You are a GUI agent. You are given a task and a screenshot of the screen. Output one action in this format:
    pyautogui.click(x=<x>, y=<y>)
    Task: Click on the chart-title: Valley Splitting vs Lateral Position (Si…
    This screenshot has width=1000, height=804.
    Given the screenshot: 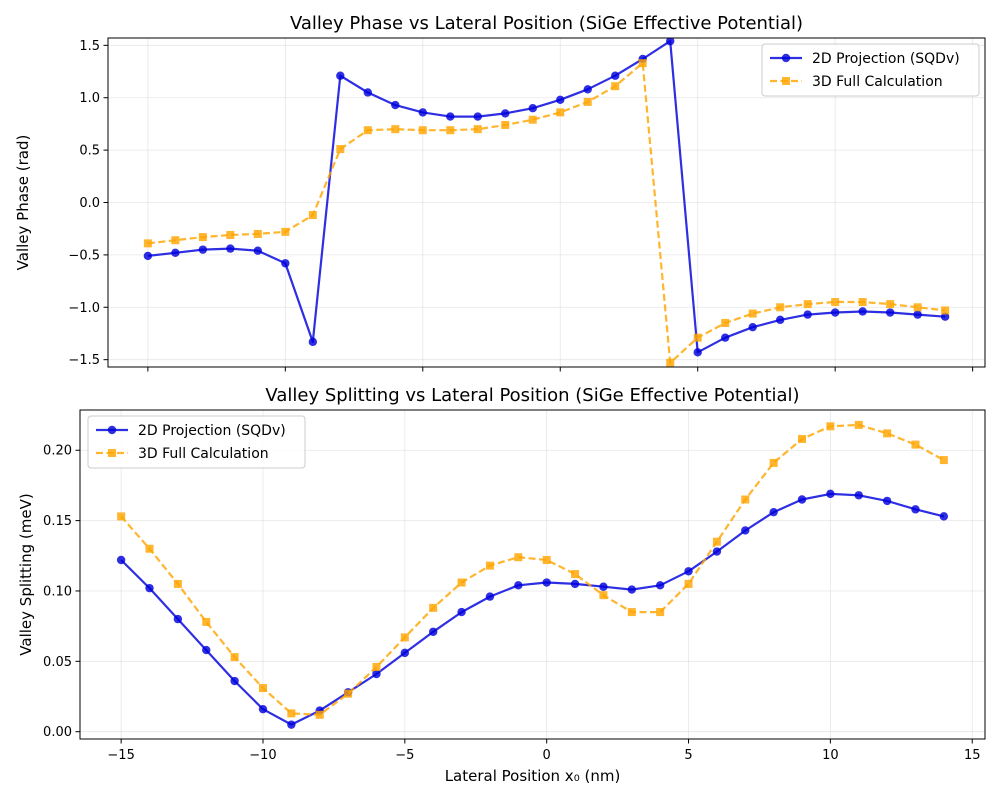 What is the action you would take?
    pyautogui.click(x=532, y=395)
    